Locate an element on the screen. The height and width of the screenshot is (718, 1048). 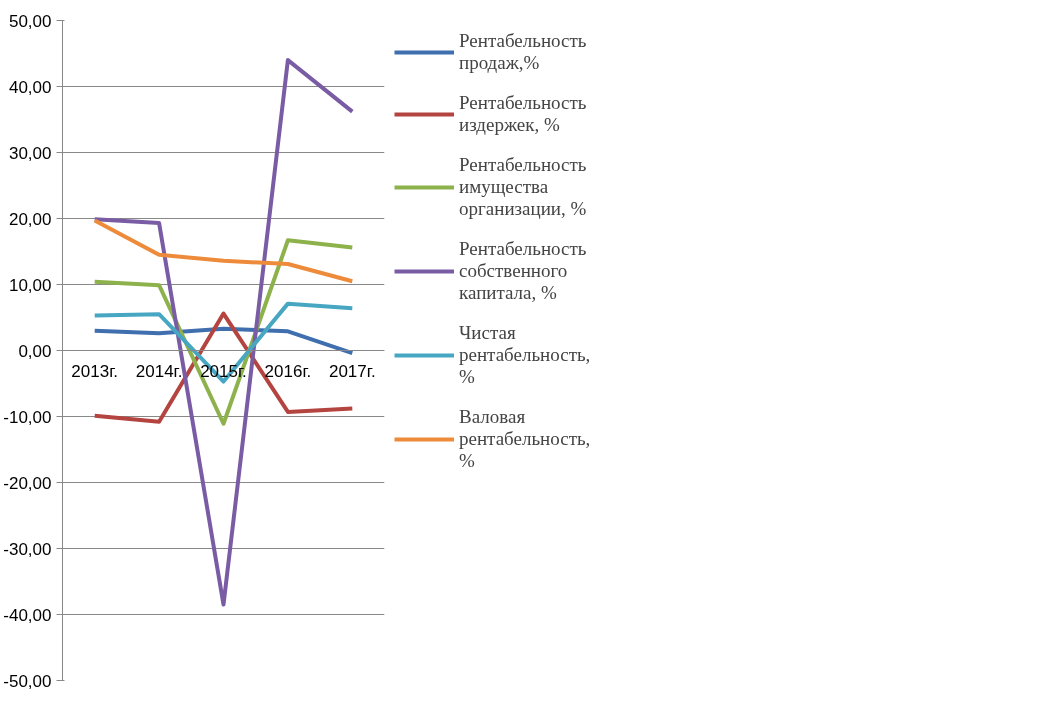
y-tick-label: 50,00 is located at coordinates (30, 21).